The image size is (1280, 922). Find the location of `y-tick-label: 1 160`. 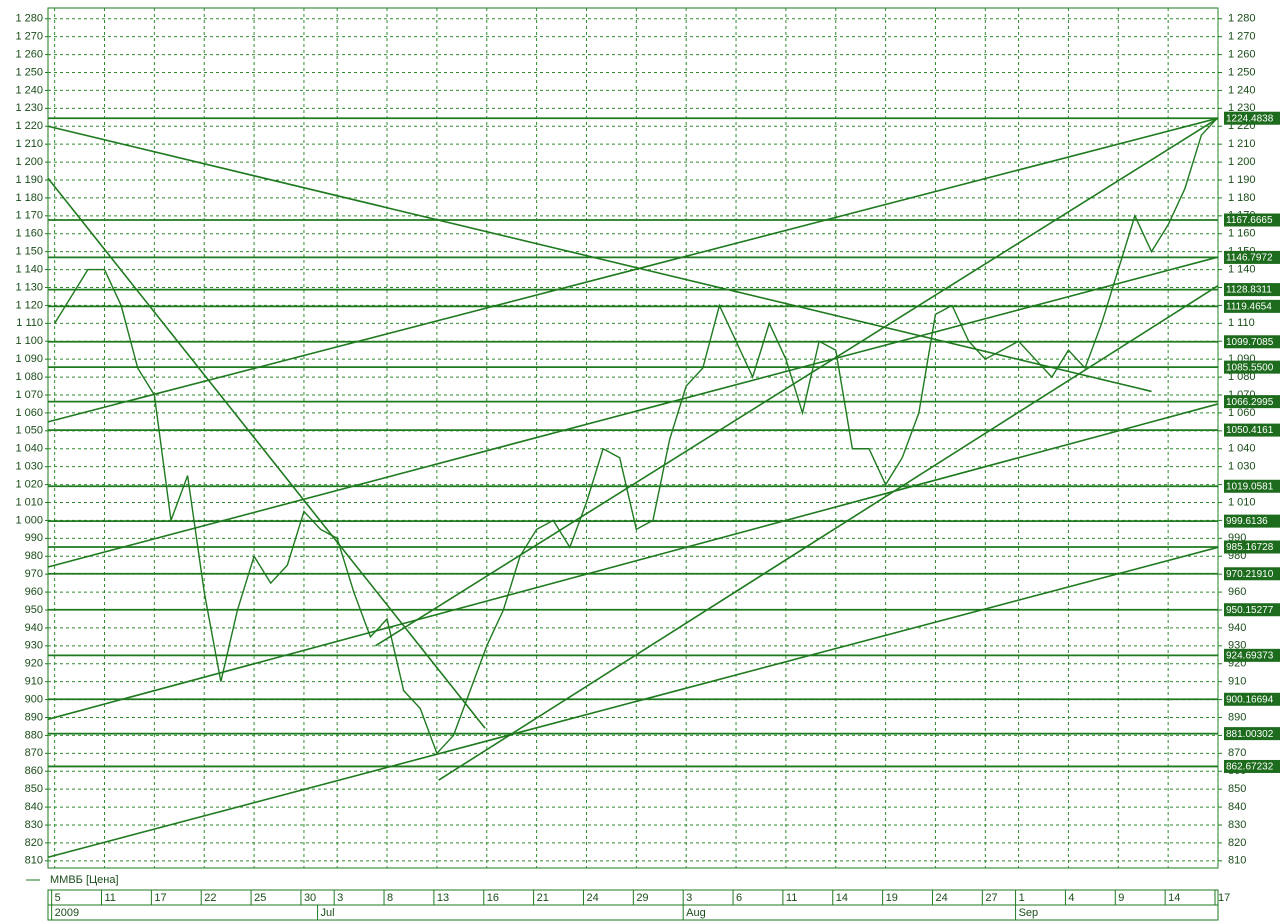

y-tick-label: 1 160 is located at coordinates (29, 234).